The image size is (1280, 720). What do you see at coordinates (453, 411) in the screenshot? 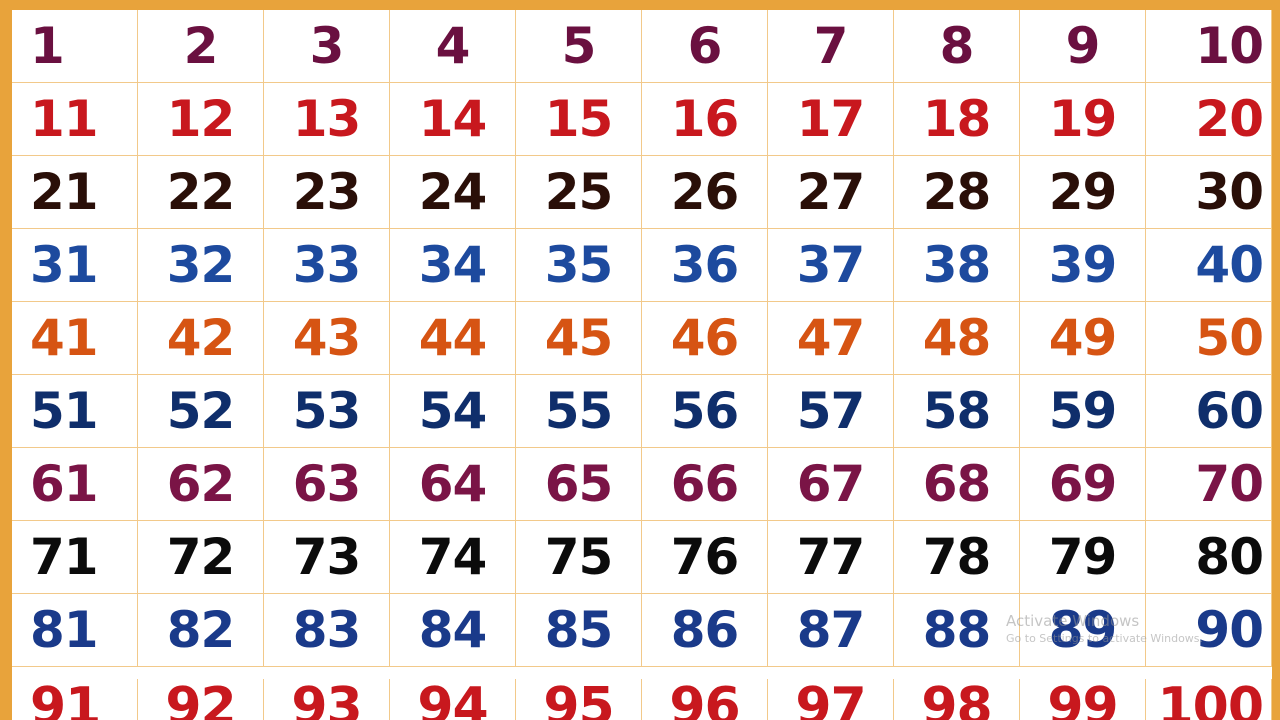
I see `number-cell: 54` at bounding box center [453, 411].